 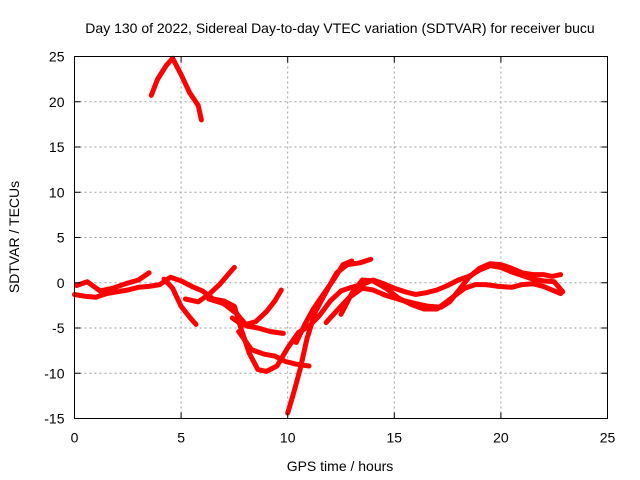 What do you see at coordinates (501, 438) in the screenshot?
I see `x-tick-label: 20` at bounding box center [501, 438].